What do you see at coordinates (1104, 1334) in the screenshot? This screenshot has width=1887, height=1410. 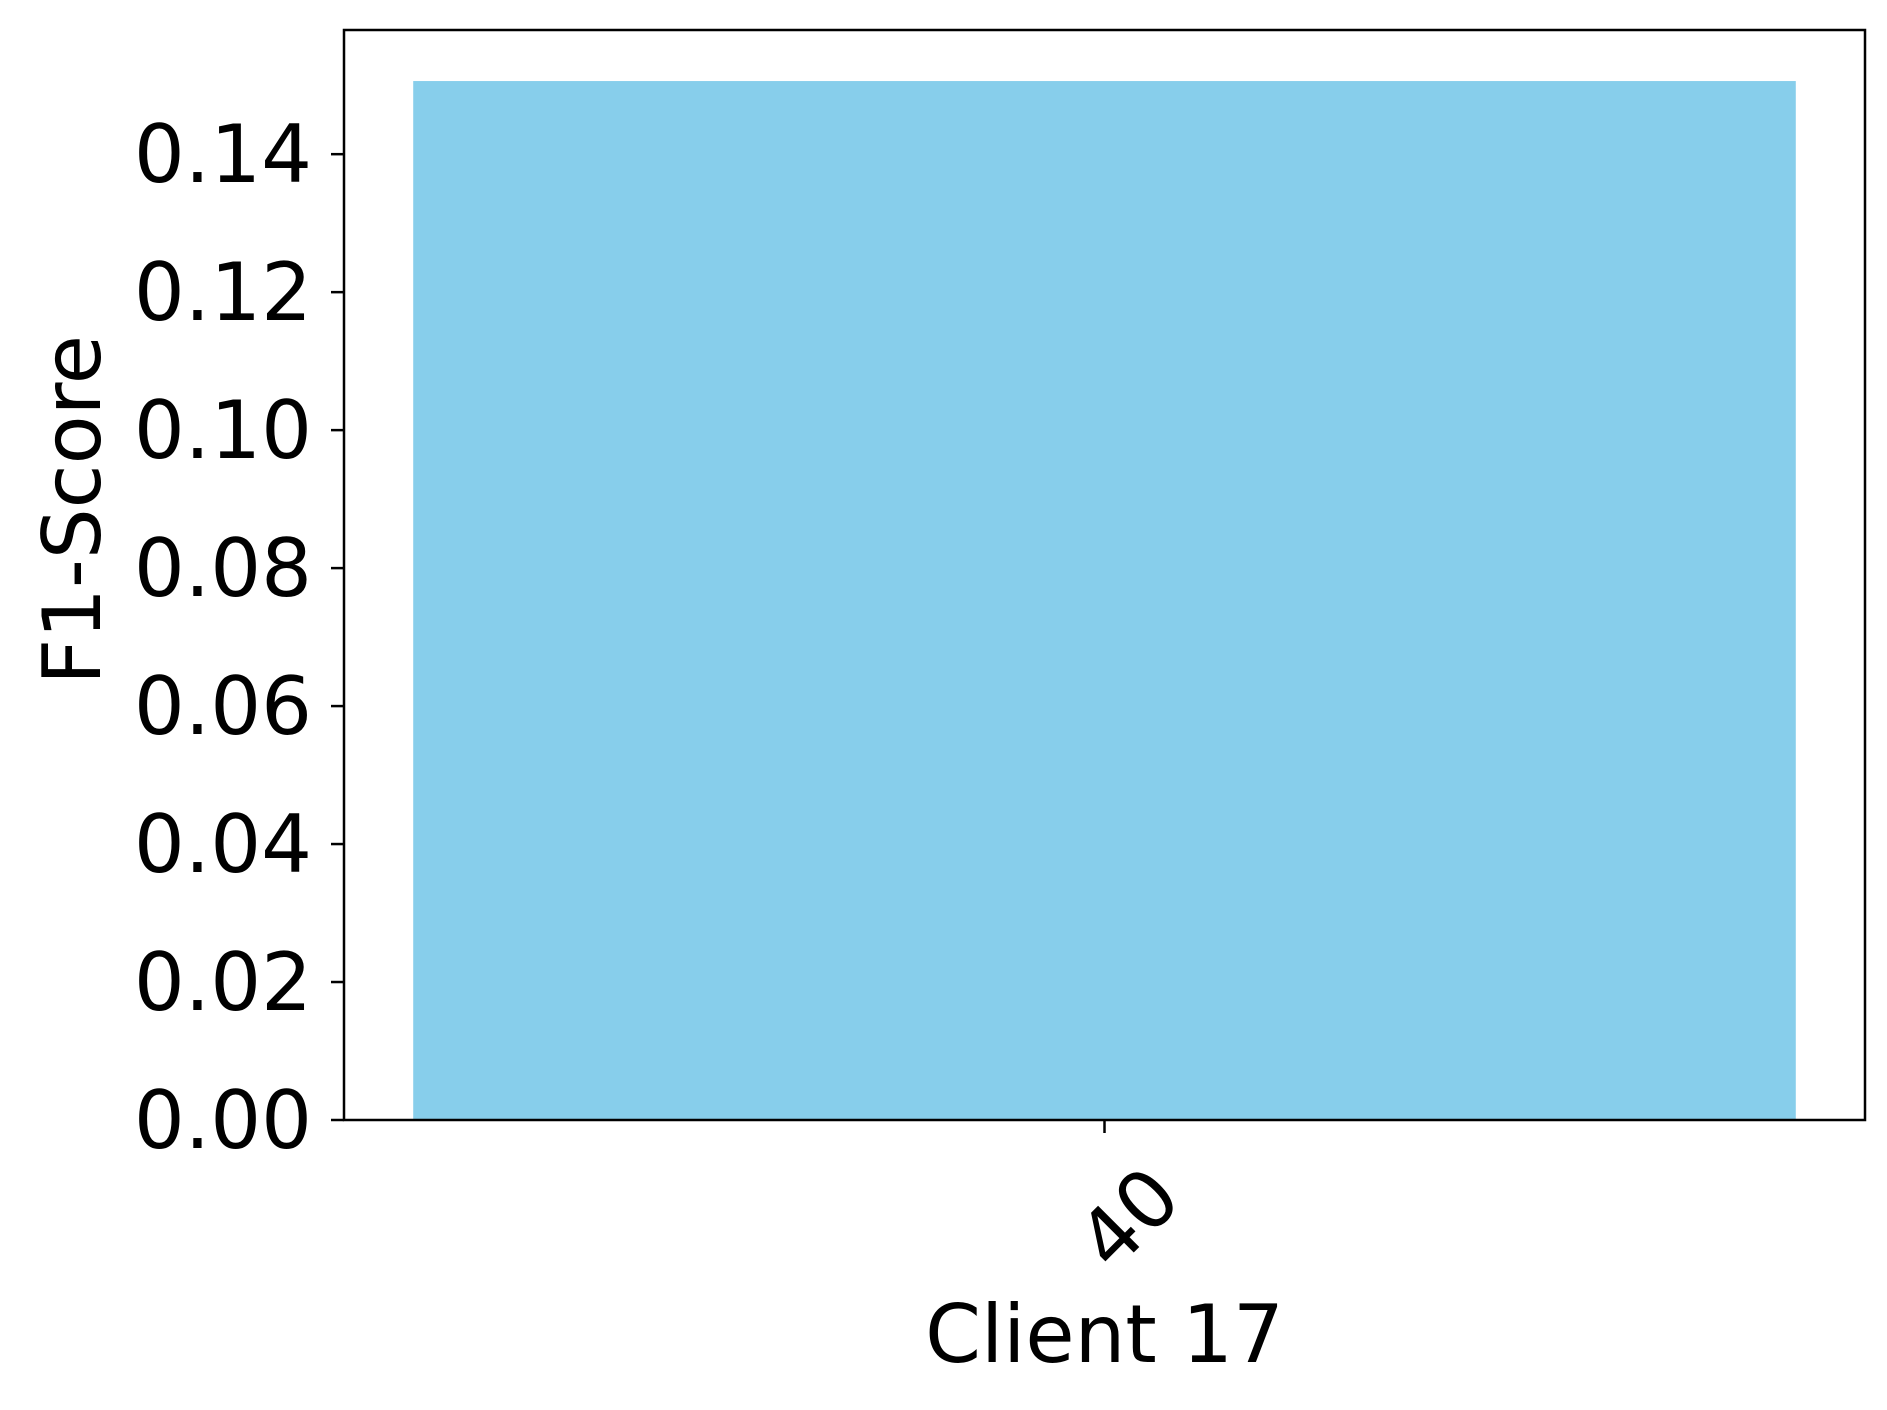 I see `x-axis-label: Client 17` at bounding box center [1104, 1334].